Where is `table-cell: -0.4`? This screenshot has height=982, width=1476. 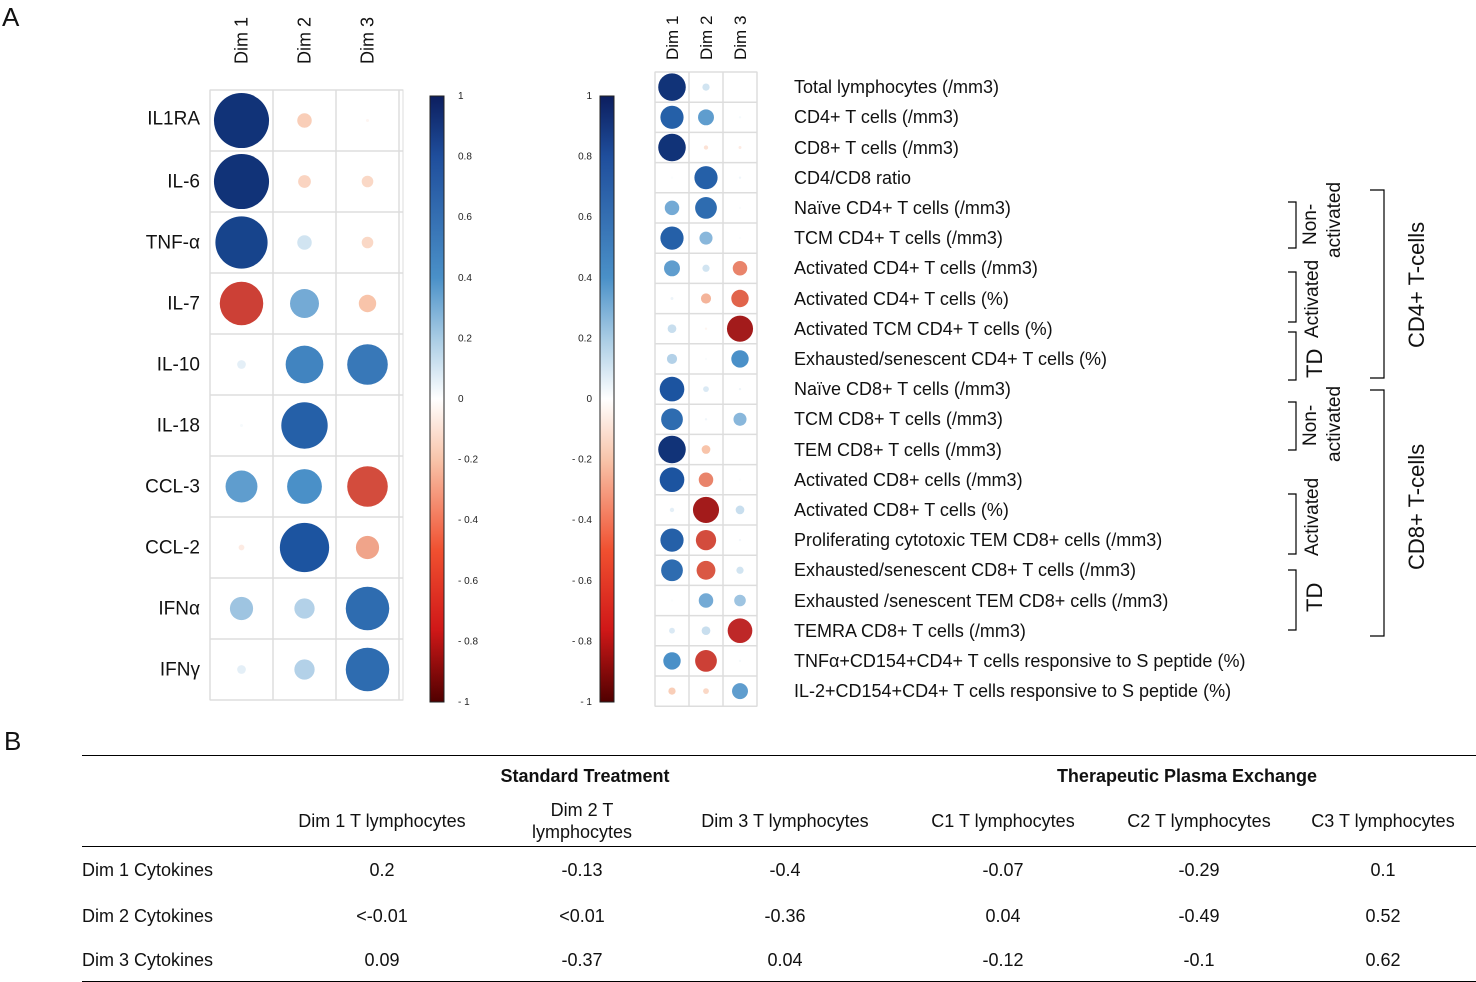
table-cell: -0.4 is located at coordinates (785, 869).